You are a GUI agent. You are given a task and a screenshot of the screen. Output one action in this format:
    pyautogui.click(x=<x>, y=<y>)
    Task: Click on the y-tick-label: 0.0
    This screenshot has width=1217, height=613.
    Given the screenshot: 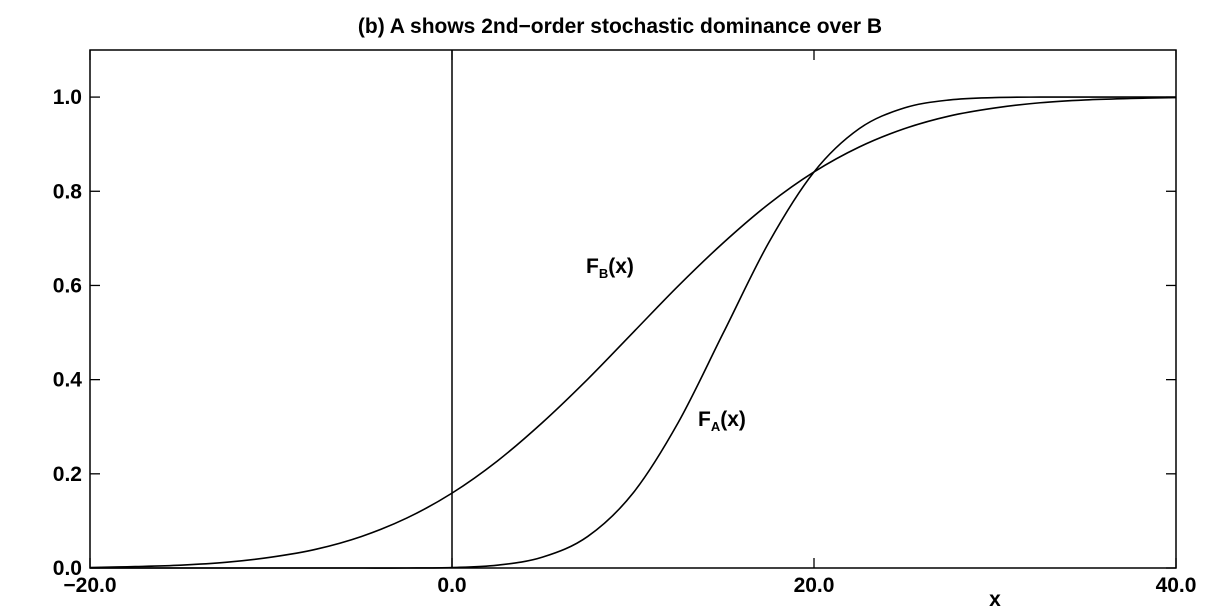 What is the action you would take?
    pyautogui.click(x=67, y=568)
    